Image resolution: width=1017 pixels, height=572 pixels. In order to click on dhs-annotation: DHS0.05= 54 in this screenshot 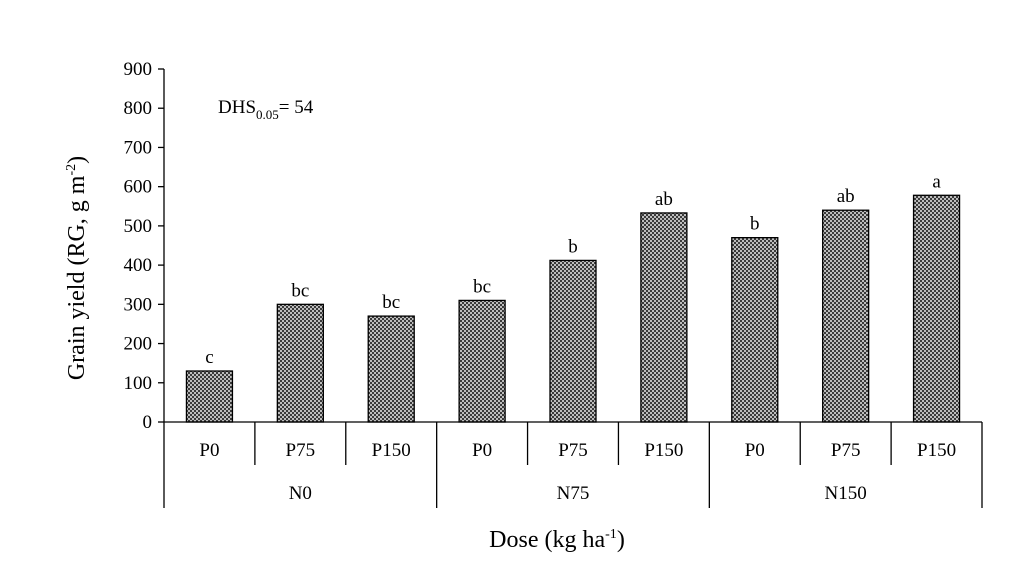, I will do `click(266, 109)`.